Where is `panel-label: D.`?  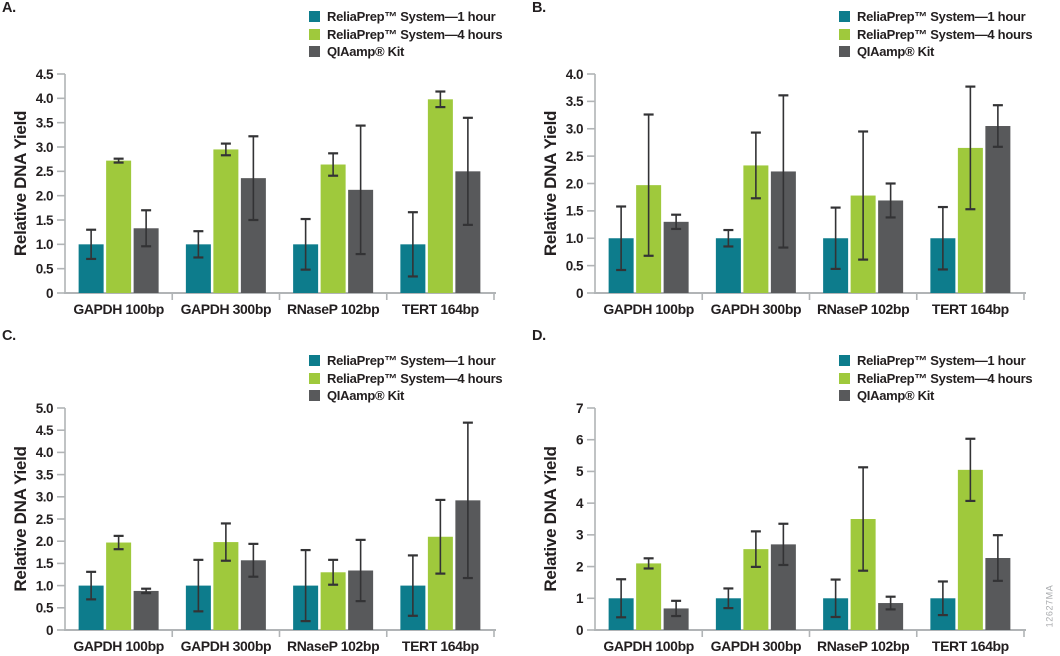 panel-label: D. is located at coordinates (539, 336).